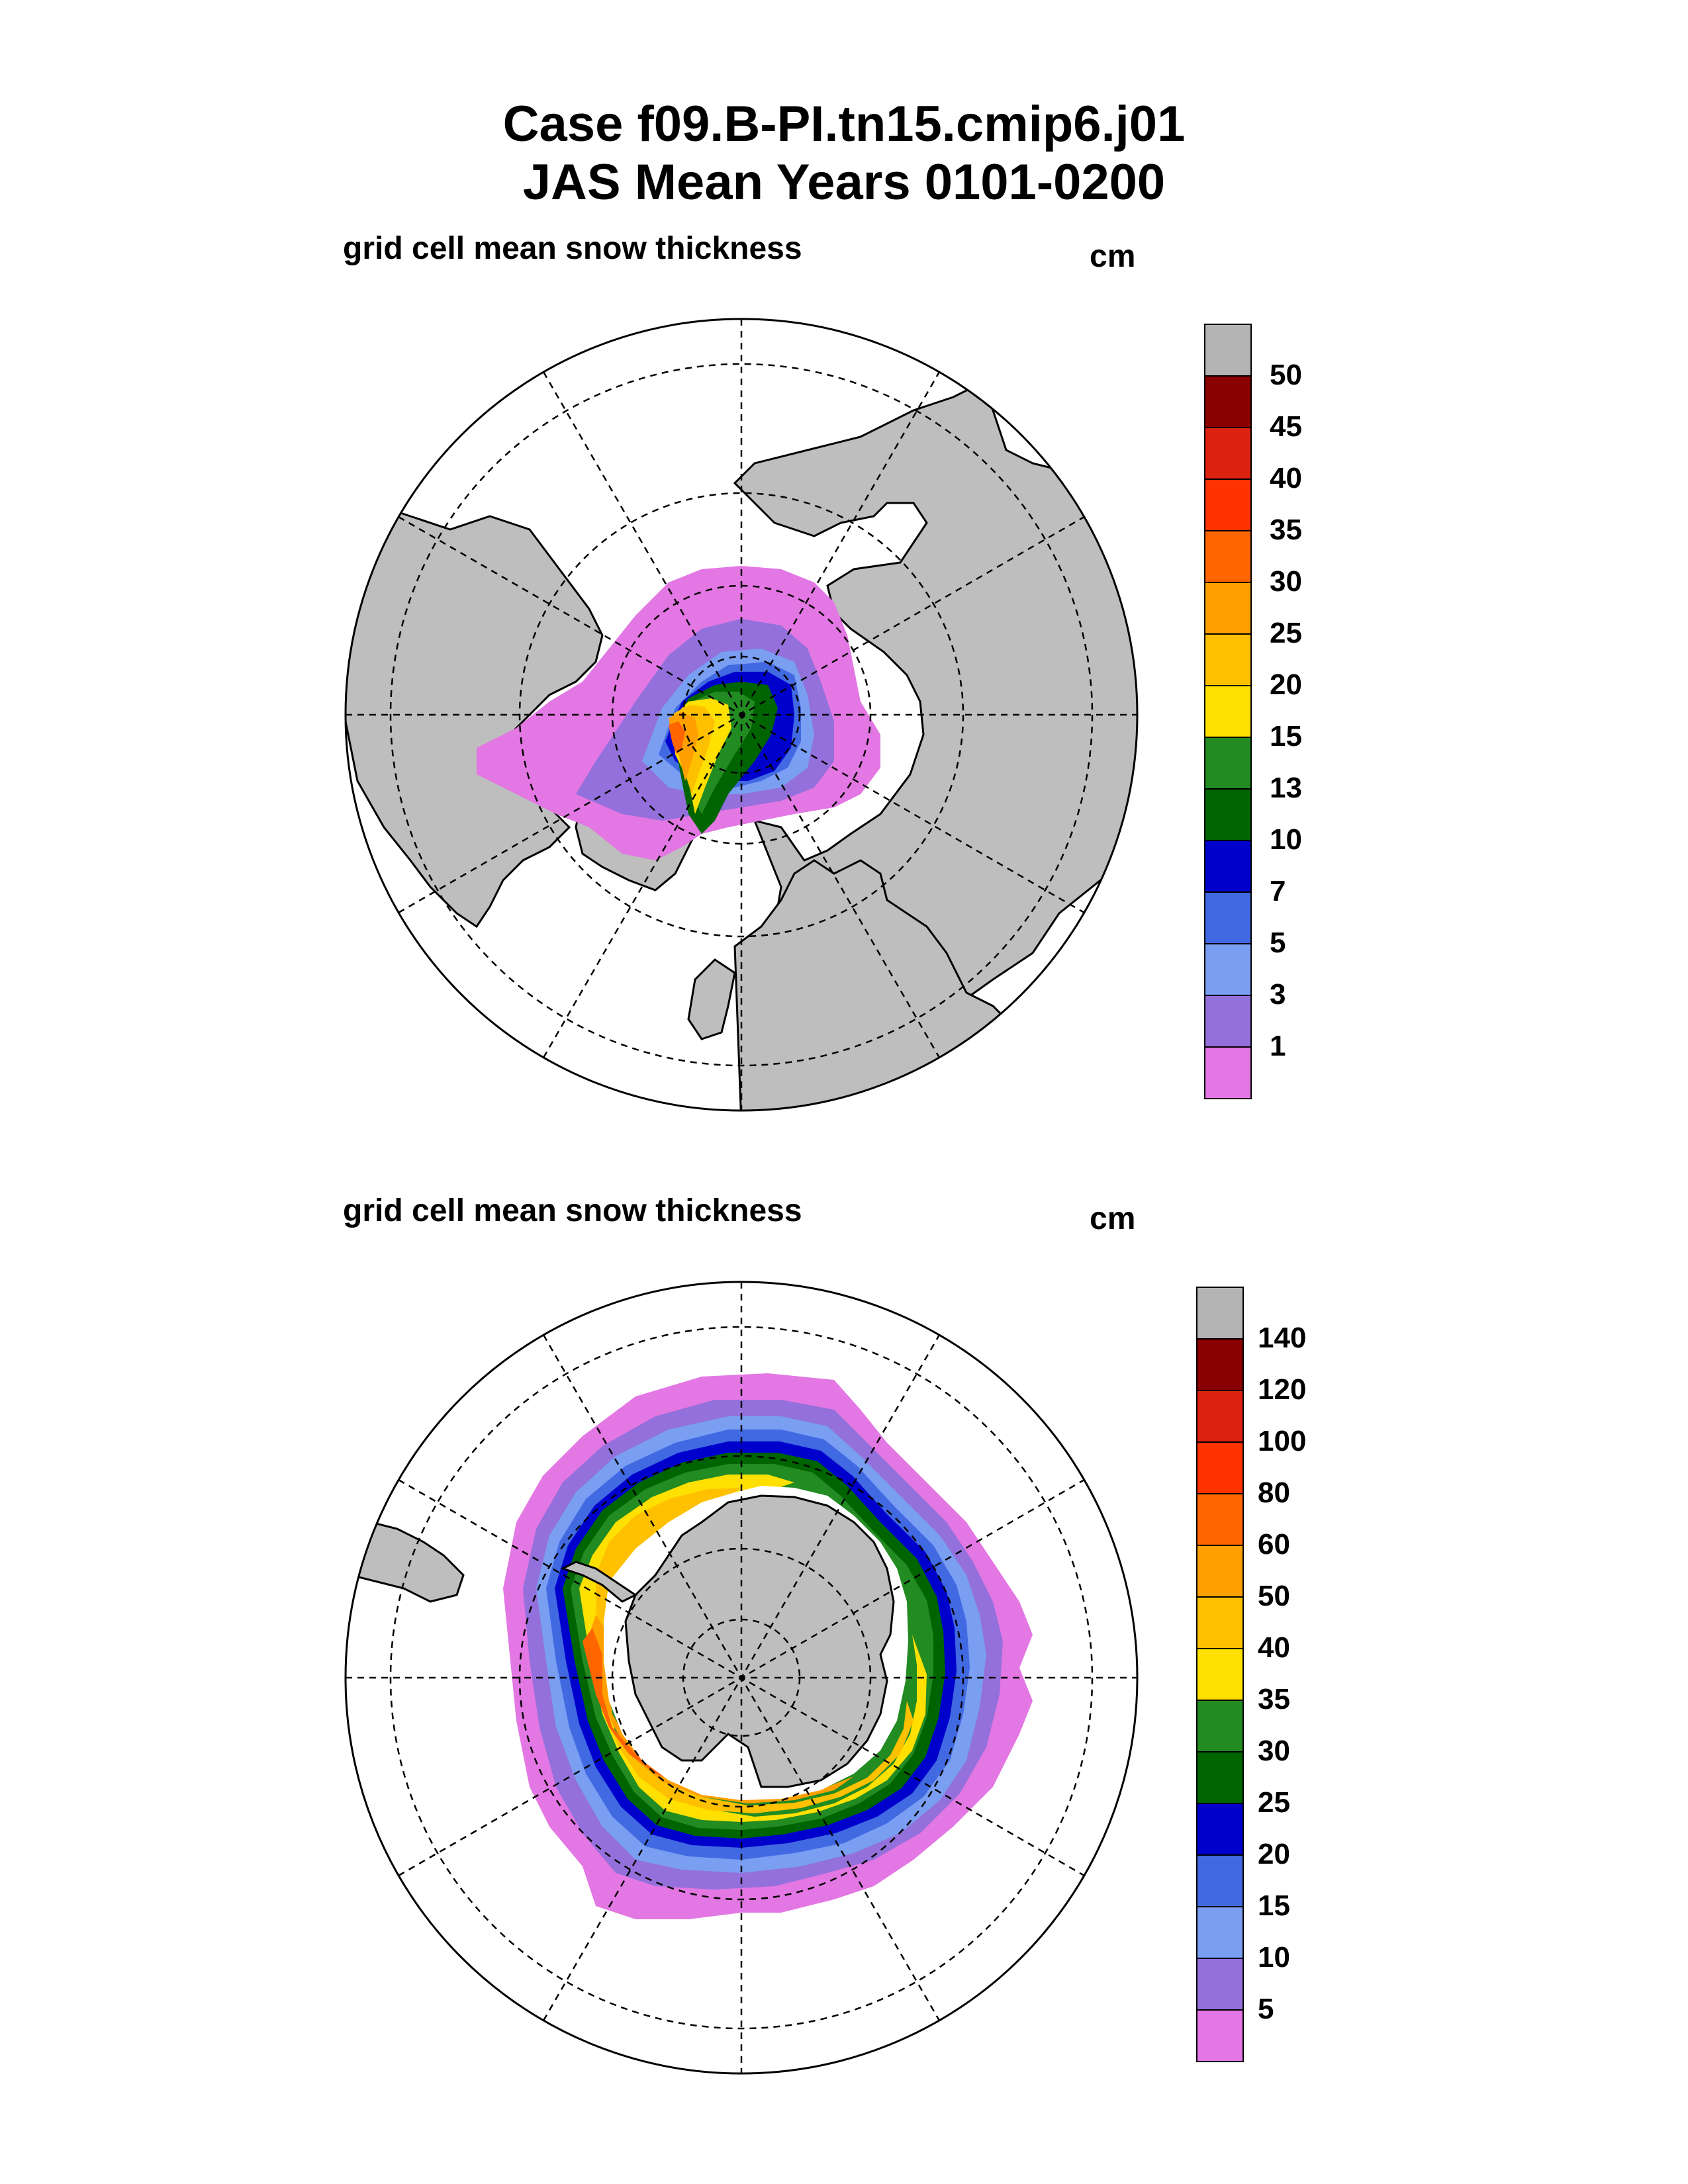 This screenshot has width=1688, height=2184. What do you see at coordinates (1278, 891) in the screenshot?
I see `colorbar-tick-label: 7` at bounding box center [1278, 891].